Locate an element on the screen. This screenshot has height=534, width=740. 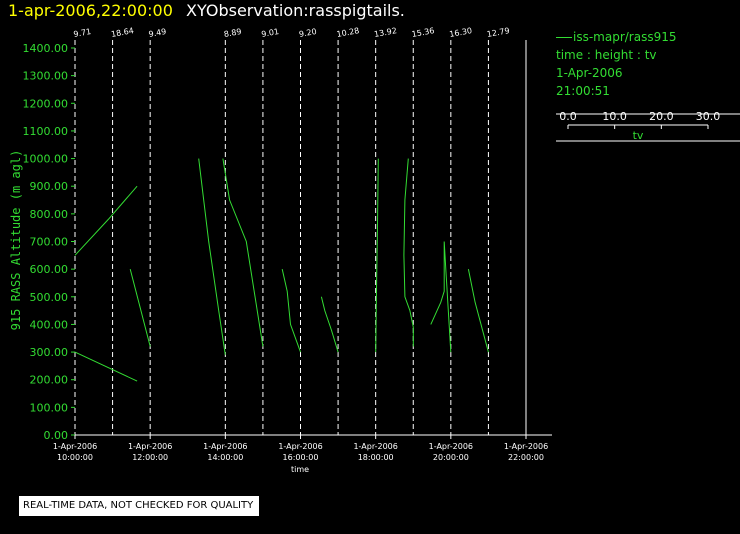
y-tick-label-7: 700.00 is located at coordinates (49, 242).